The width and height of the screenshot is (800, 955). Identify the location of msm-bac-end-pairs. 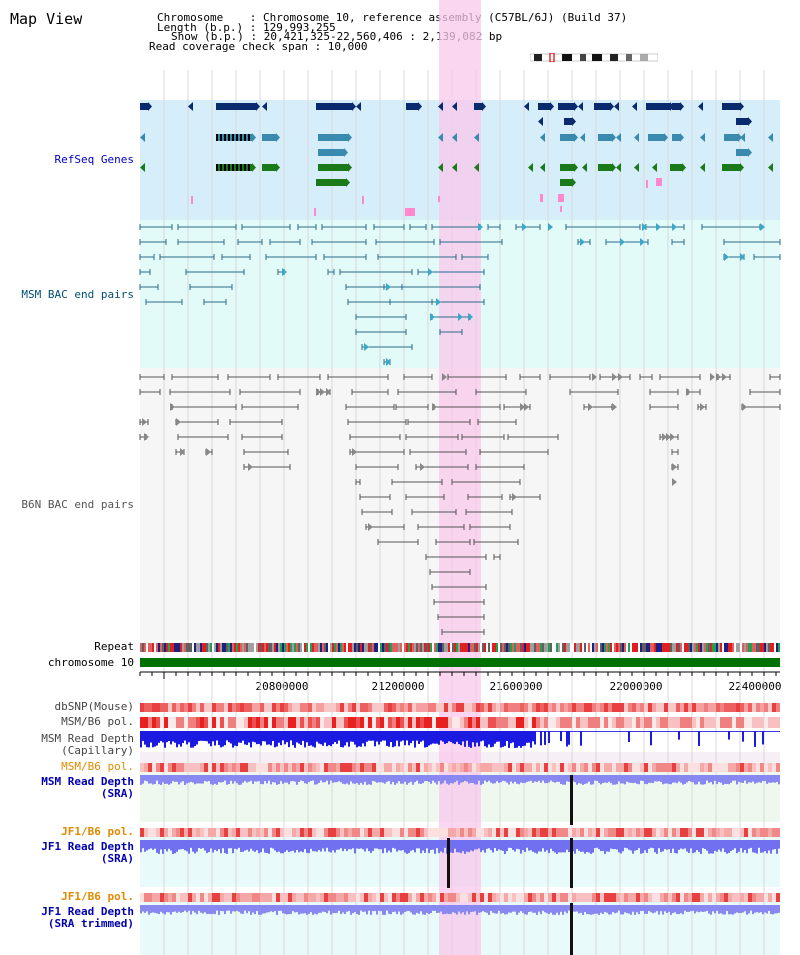
(460, 294).